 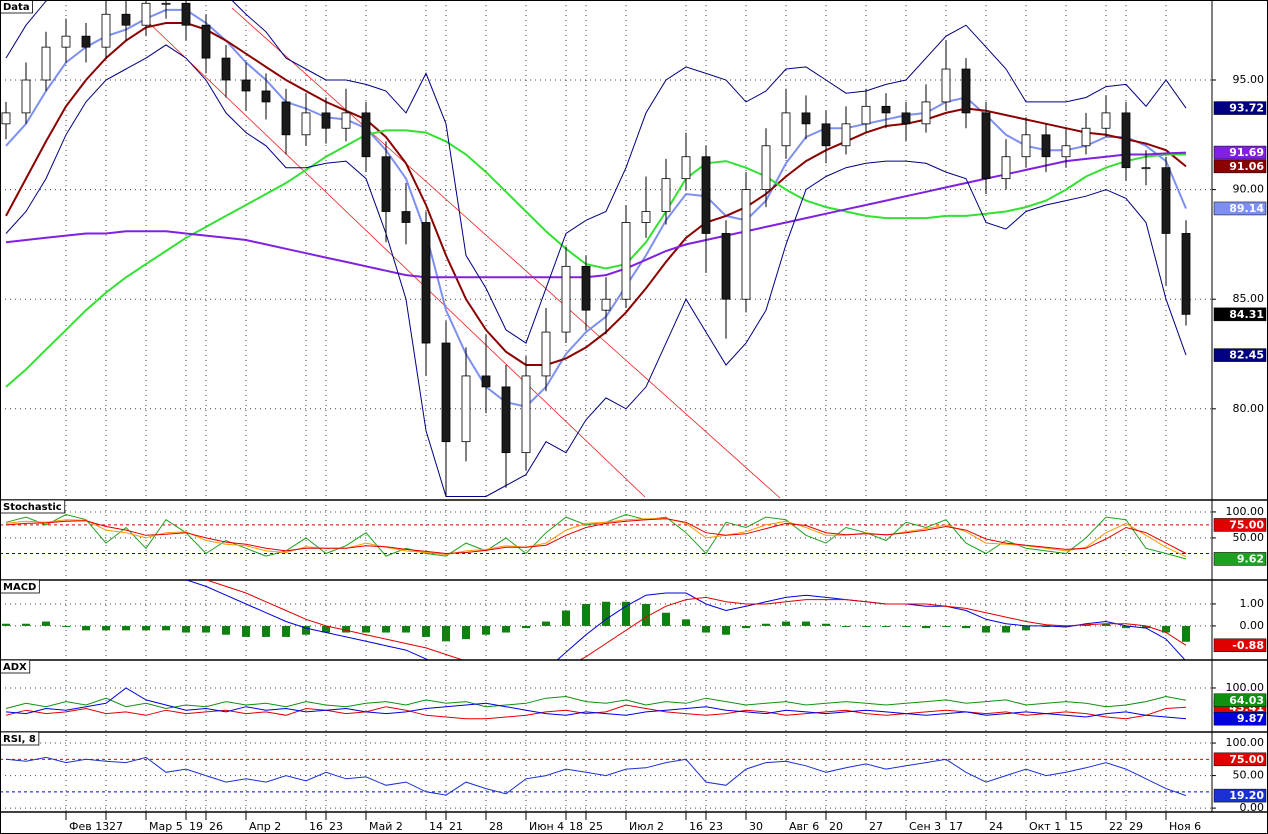 What do you see at coordinates (996, 826) in the screenshot?
I see `x-tick-label: 24` at bounding box center [996, 826].